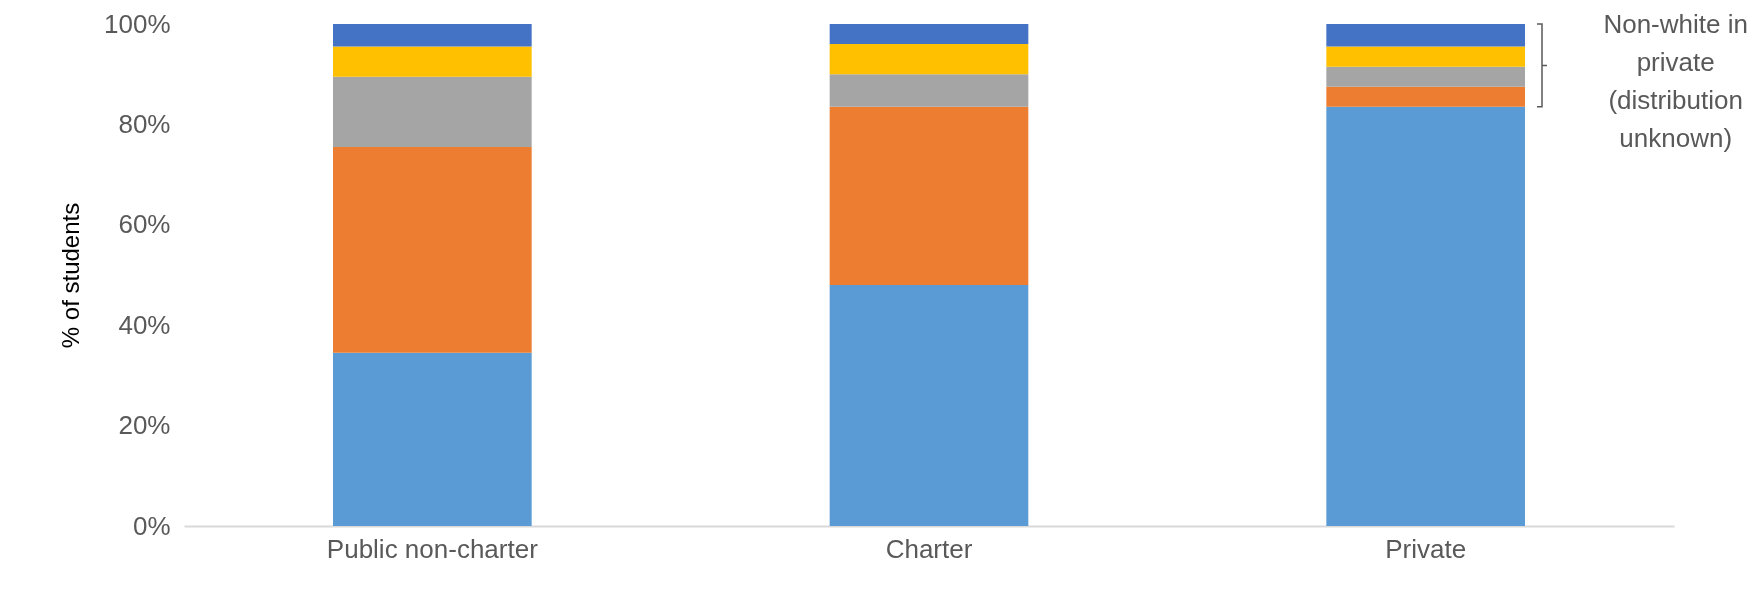 This screenshot has height=591, width=1750. Describe the element at coordinates (929, 548) in the screenshot. I see `x-tick-label: Charter` at that location.